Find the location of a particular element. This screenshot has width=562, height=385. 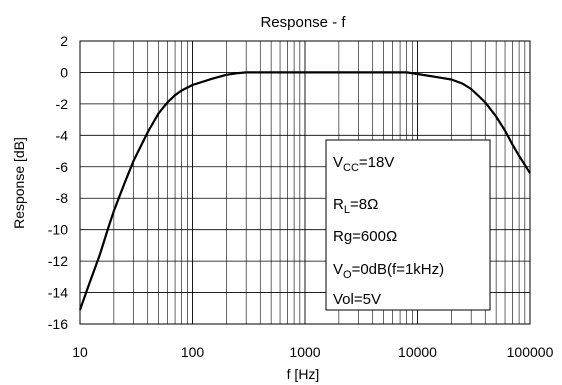

y-tick-label: -14 is located at coordinates (58, 293).